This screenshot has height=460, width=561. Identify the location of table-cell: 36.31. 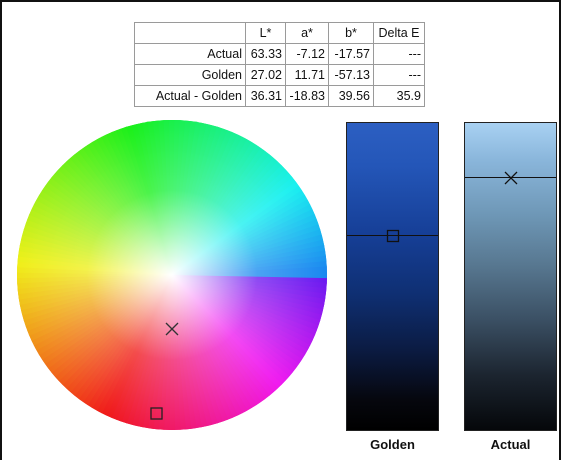
(265, 96).